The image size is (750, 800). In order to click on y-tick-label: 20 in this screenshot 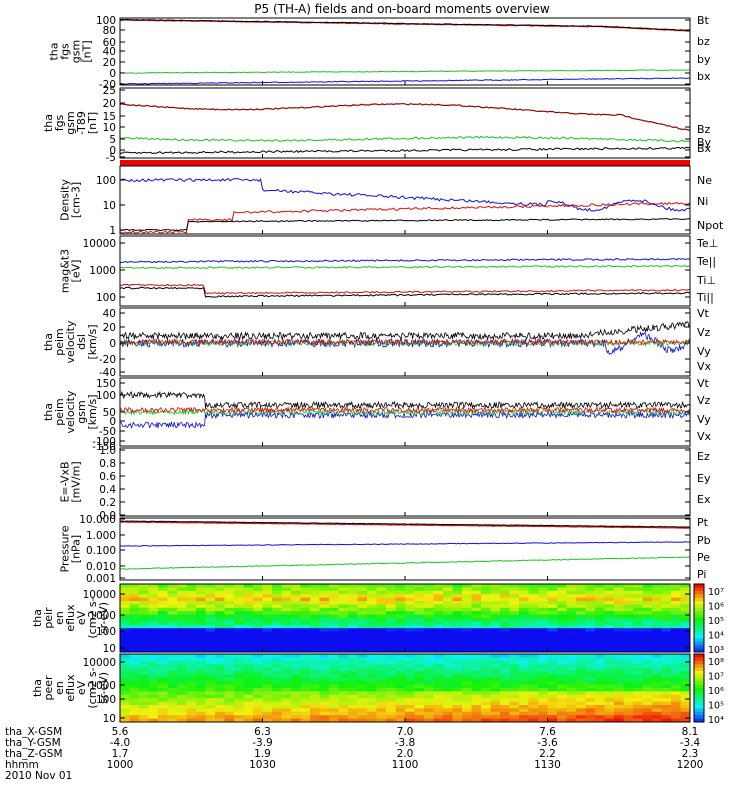, I will do `click(109, 104)`.